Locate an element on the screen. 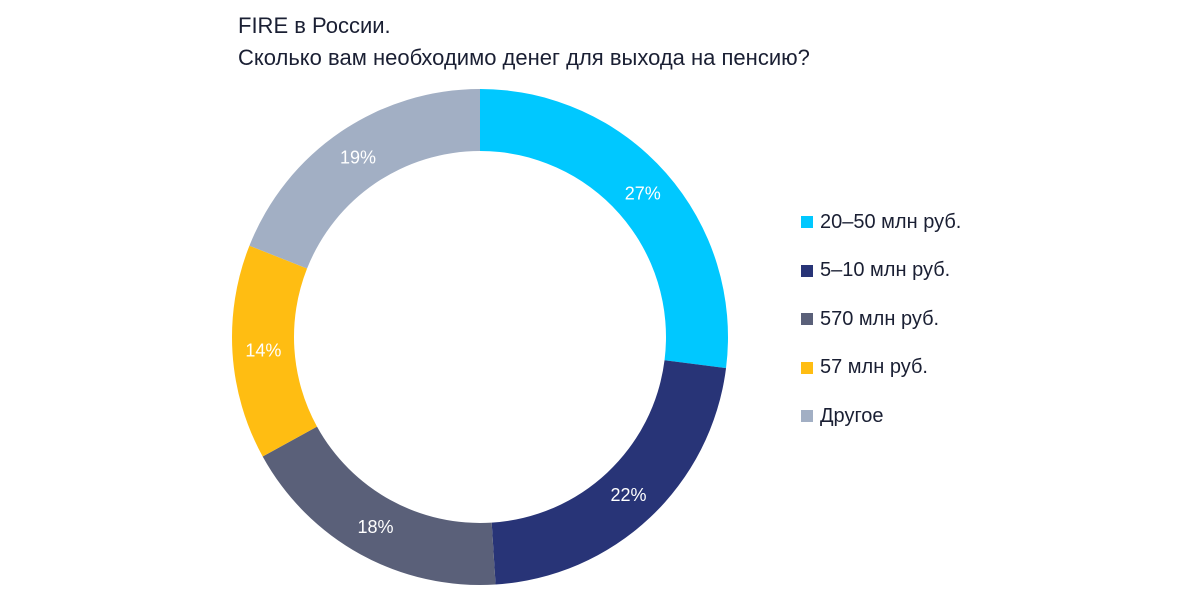 The image size is (1201, 601). legend-item-2: 5–10 млн руб. is located at coordinates (881, 271).